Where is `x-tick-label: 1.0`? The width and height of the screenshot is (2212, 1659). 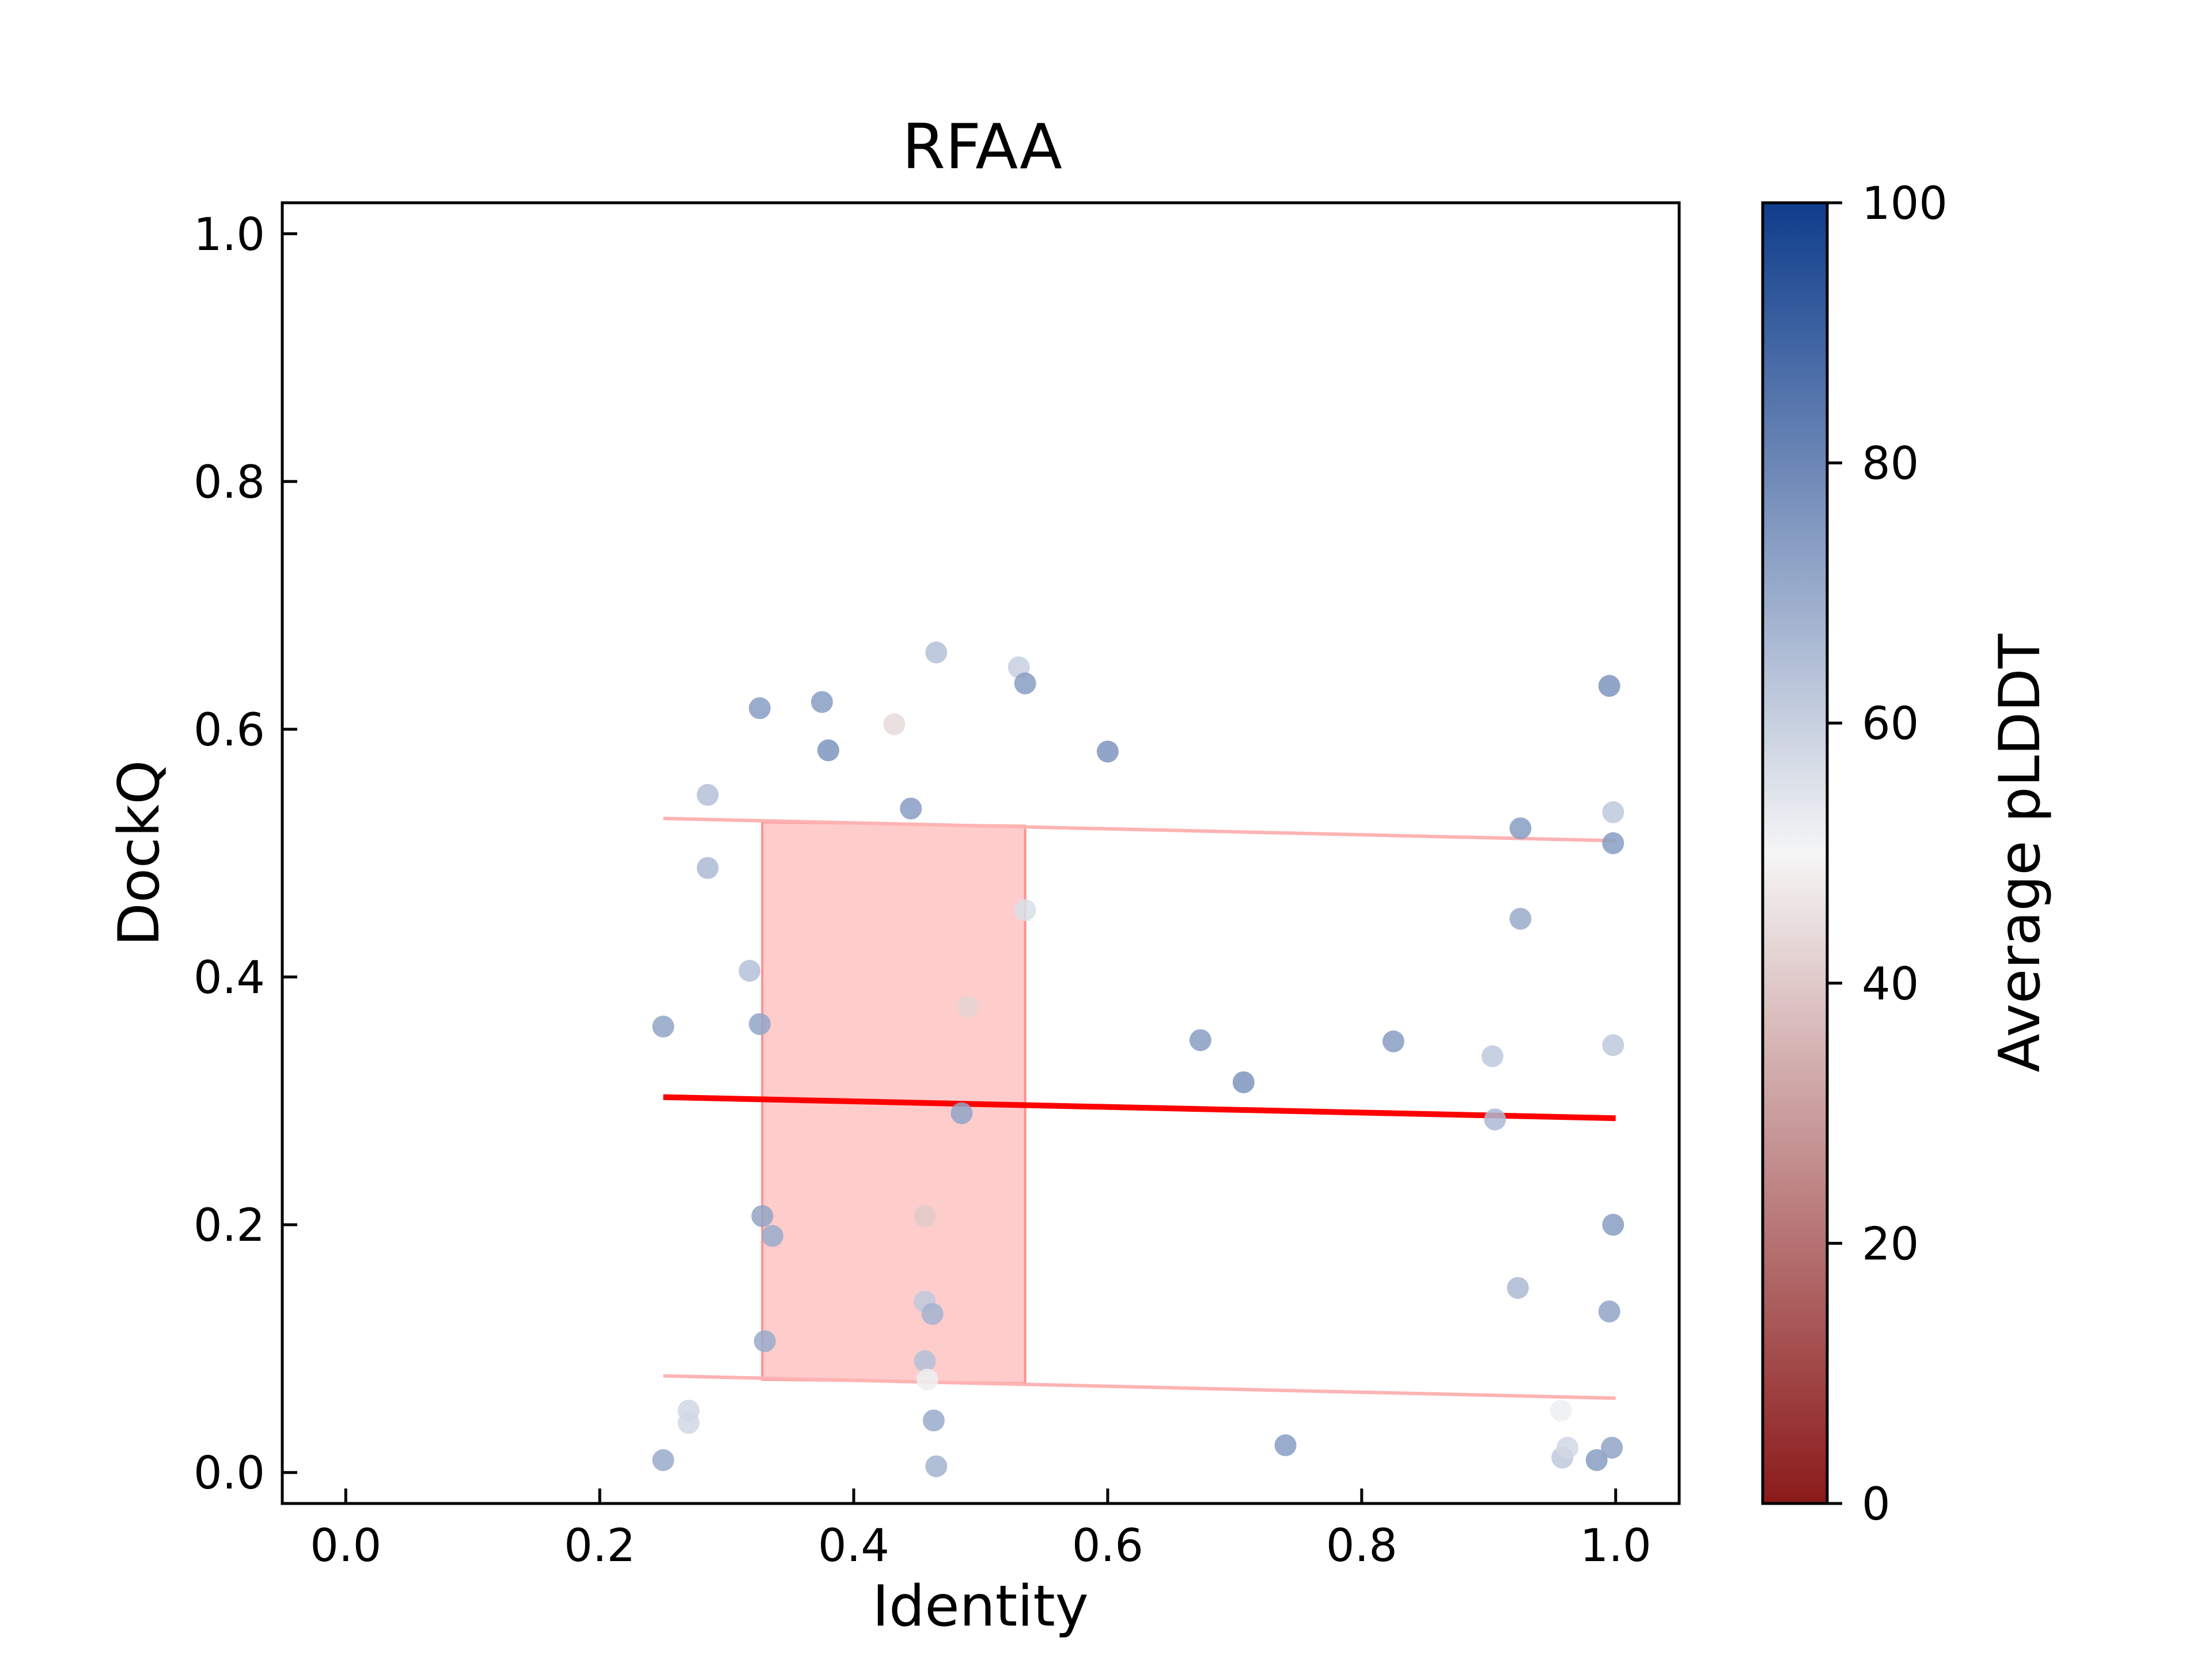
x-tick-label: 1.0 is located at coordinates (1616, 1546).